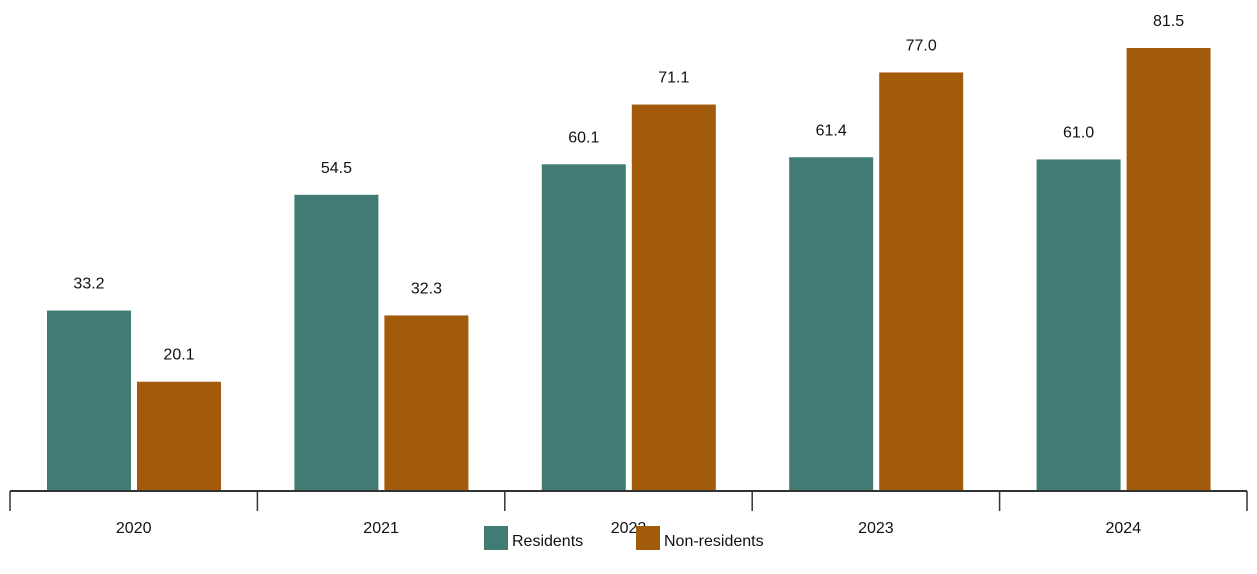  What do you see at coordinates (178, 355) in the screenshot?
I see `value-label: 20.1` at bounding box center [178, 355].